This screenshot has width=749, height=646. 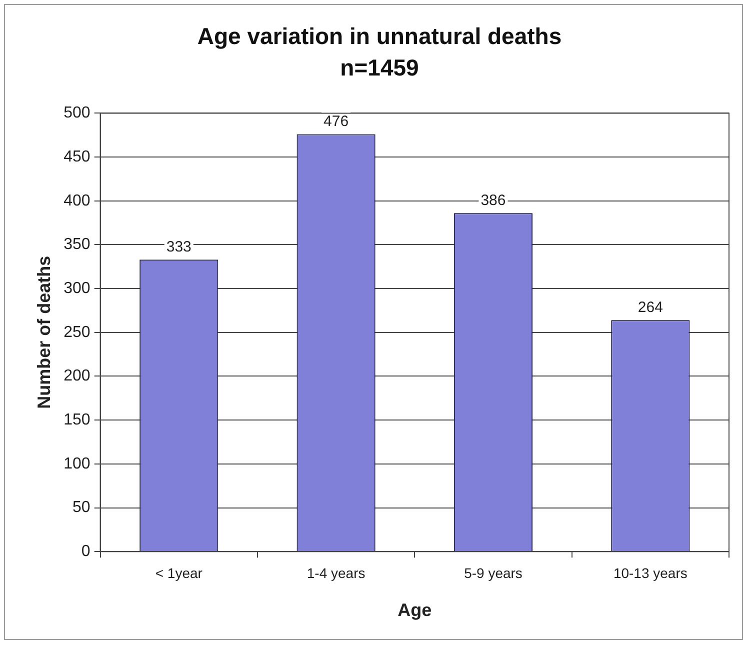 What do you see at coordinates (77, 376) in the screenshot?
I see `y-tick-label: 200` at bounding box center [77, 376].